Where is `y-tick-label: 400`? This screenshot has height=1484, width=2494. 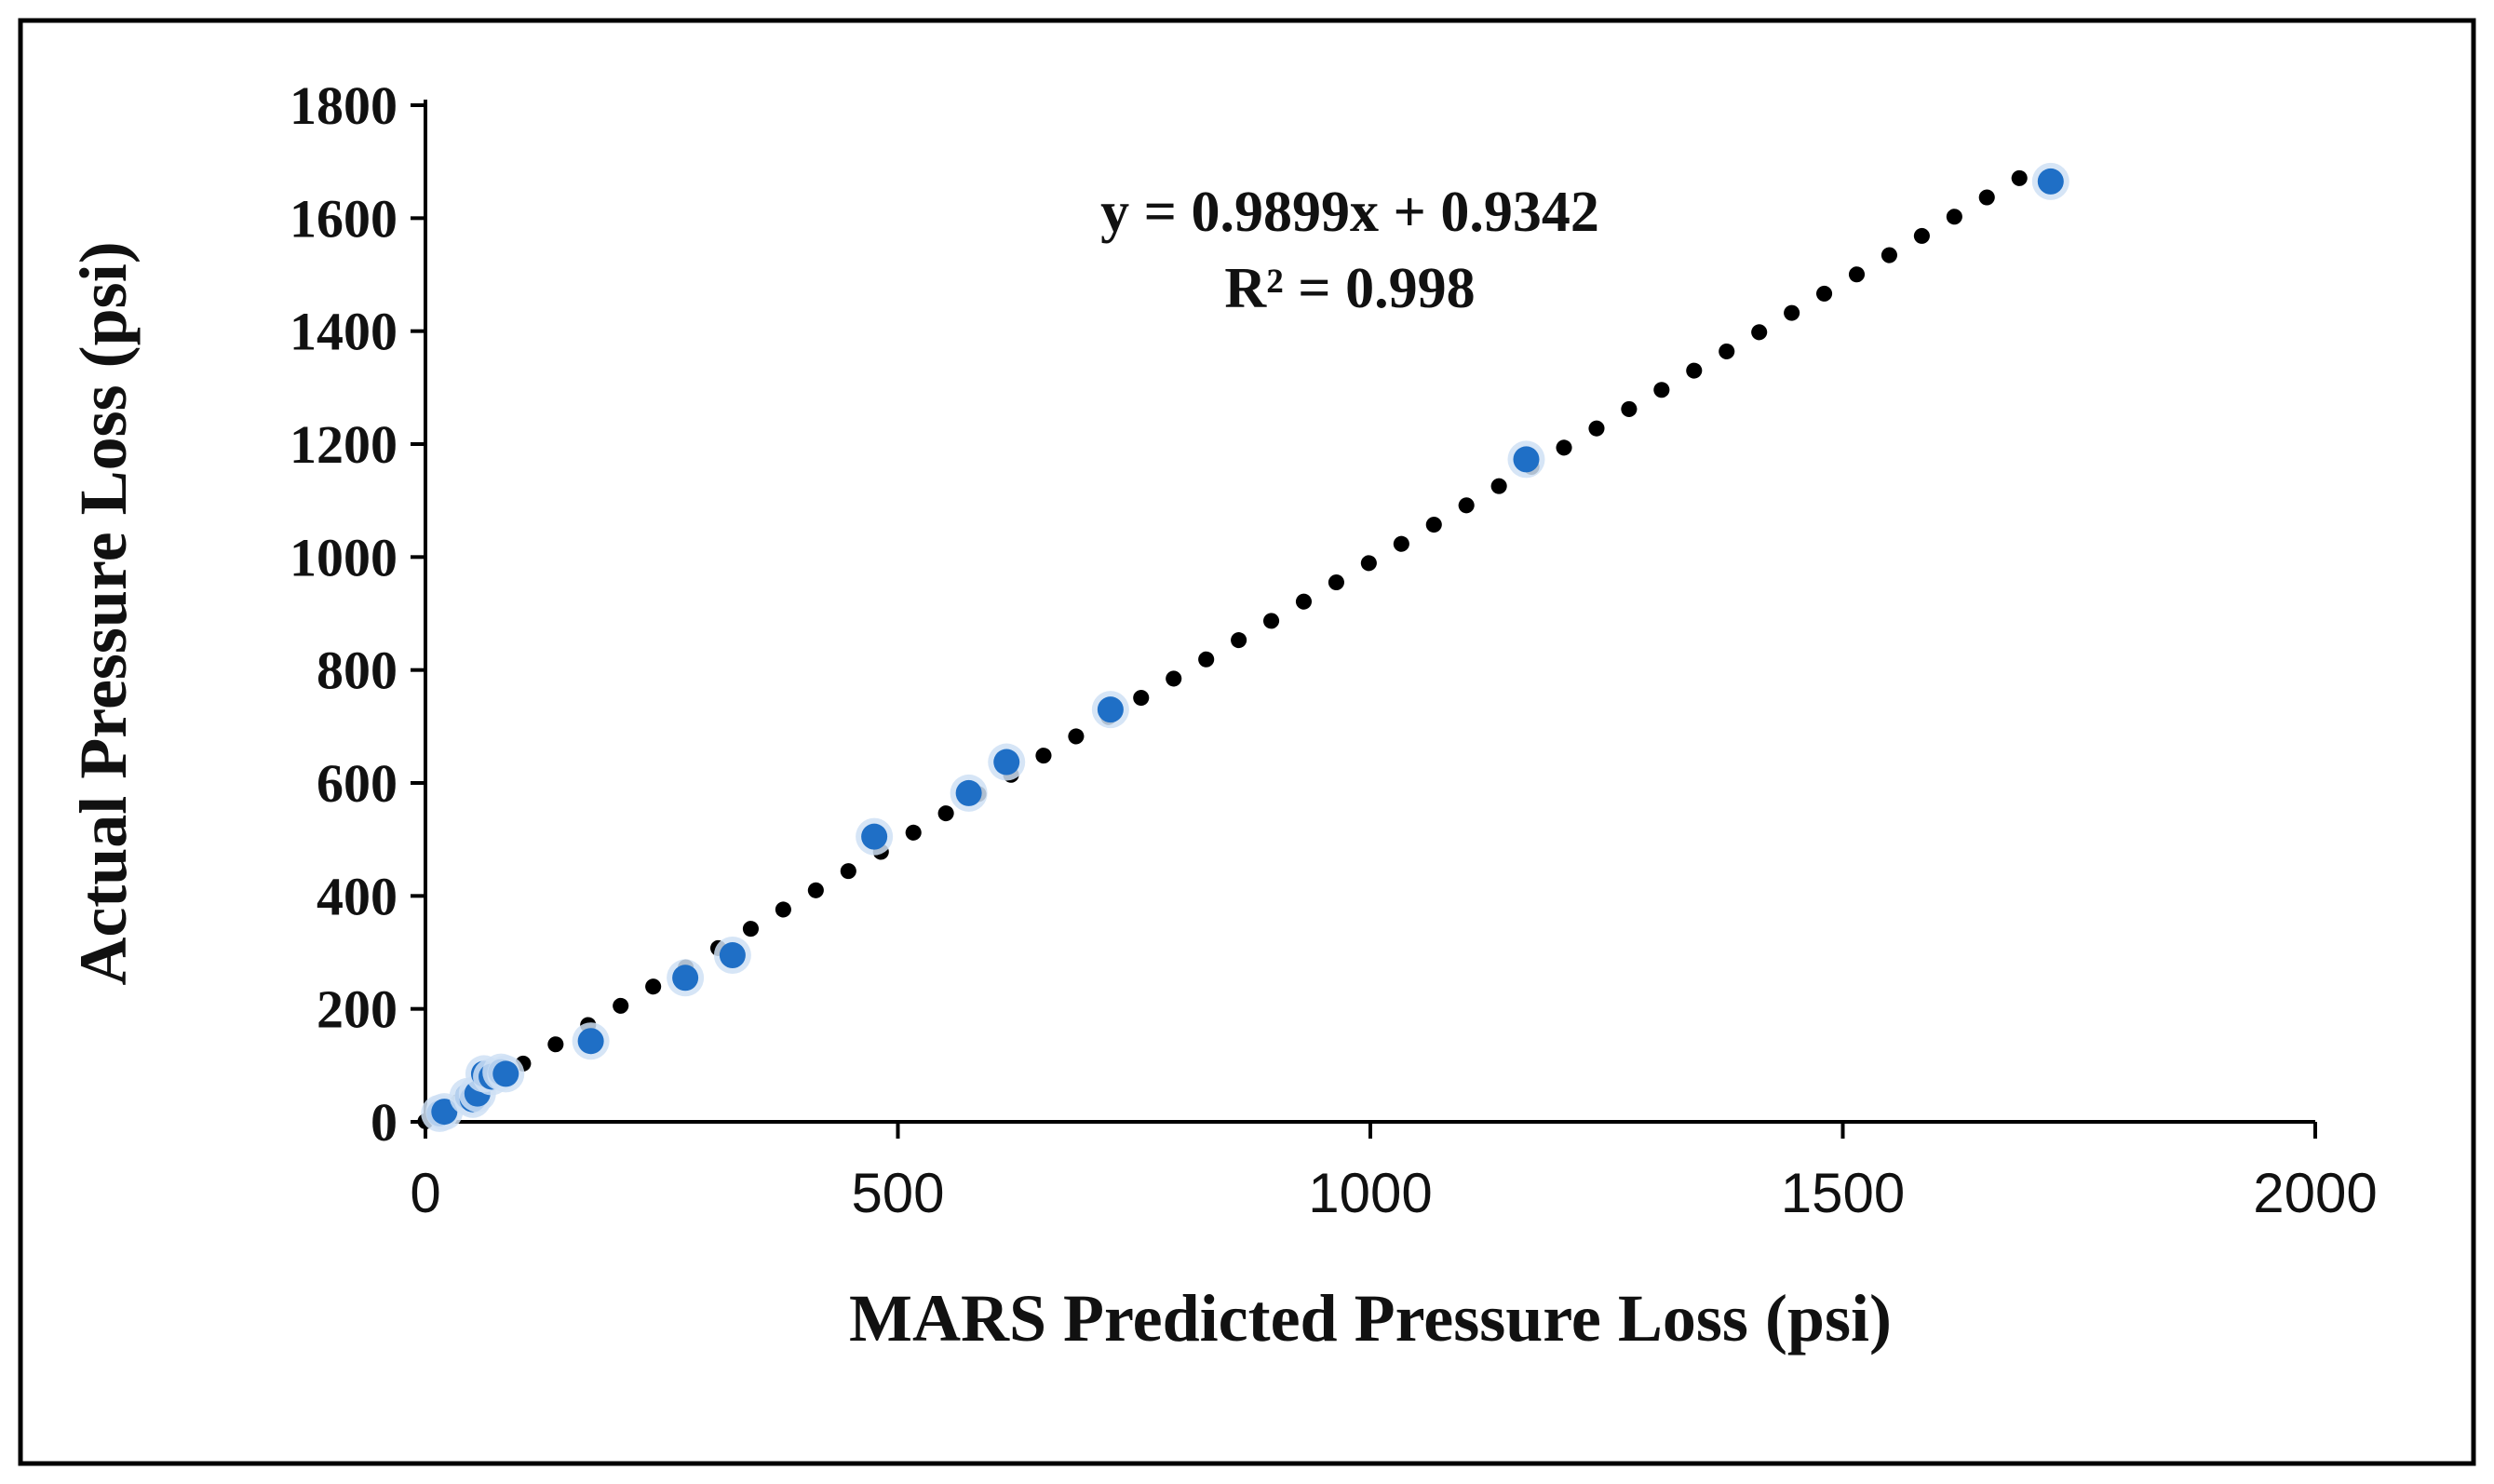
y-tick-label: 400 is located at coordinates (357, 896).